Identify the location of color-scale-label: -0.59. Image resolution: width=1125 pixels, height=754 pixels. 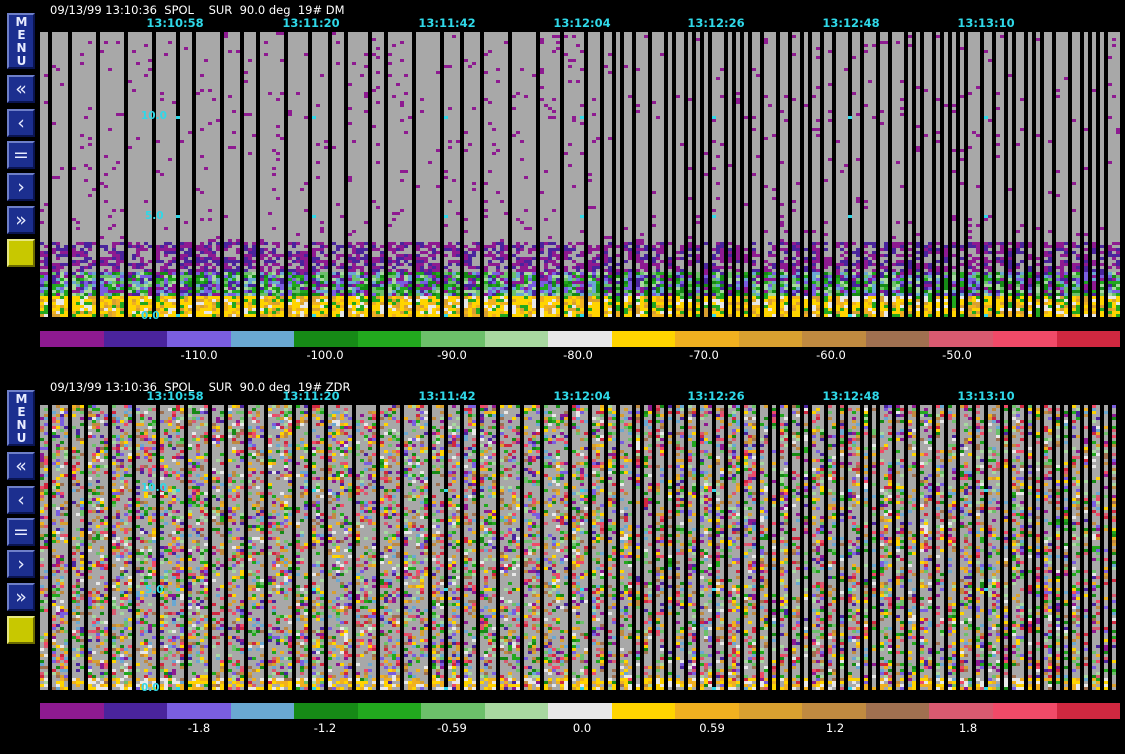
(452, 728).